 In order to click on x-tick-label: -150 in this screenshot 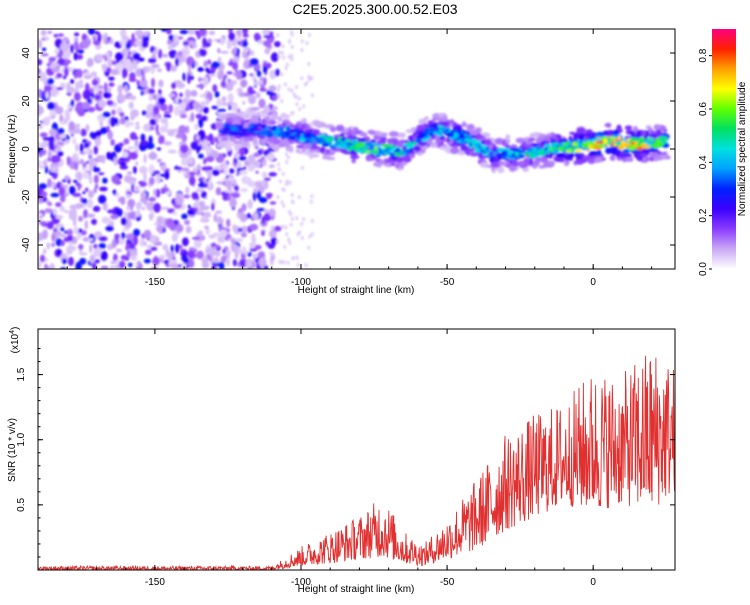, I will do `click(155, 582)`.